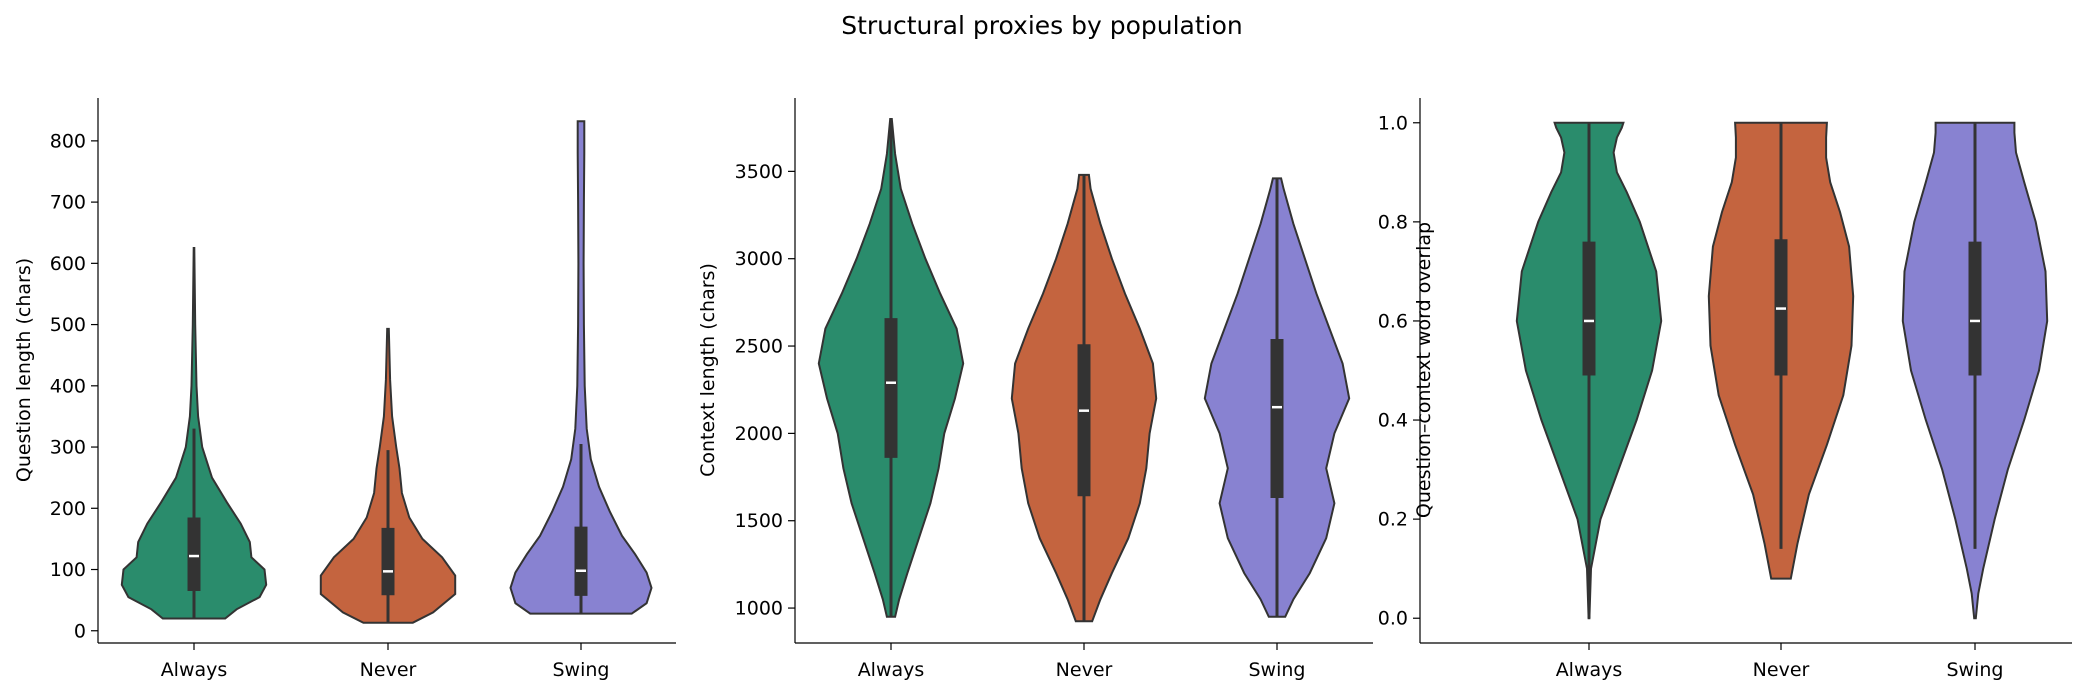  Describe the element at coordinates (1975, 670) in the screenshot. I see `word-overlap-xtick-label-swing: Swing` at that location.